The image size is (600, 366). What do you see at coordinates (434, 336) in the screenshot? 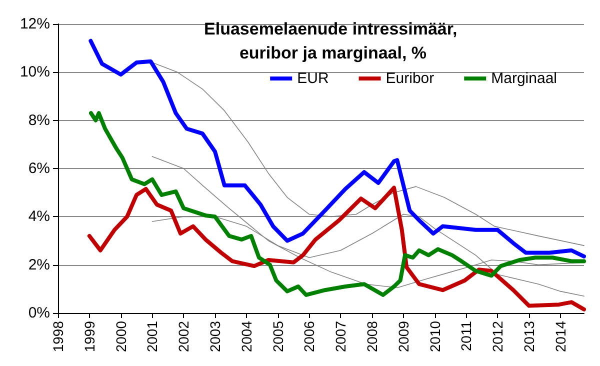
I see `x-tick-label: 2010` at bounding box center [434, 336].